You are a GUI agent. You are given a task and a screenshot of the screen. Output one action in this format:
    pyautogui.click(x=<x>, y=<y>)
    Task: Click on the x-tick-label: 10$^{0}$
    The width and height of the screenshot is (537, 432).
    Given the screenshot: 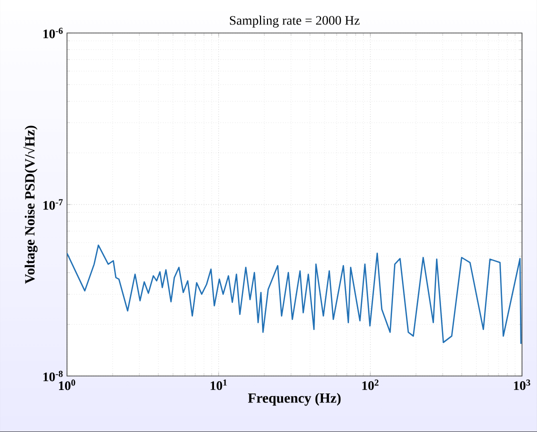 What is the action you would take?
    pyautogui.click(x=67, y=385)
    